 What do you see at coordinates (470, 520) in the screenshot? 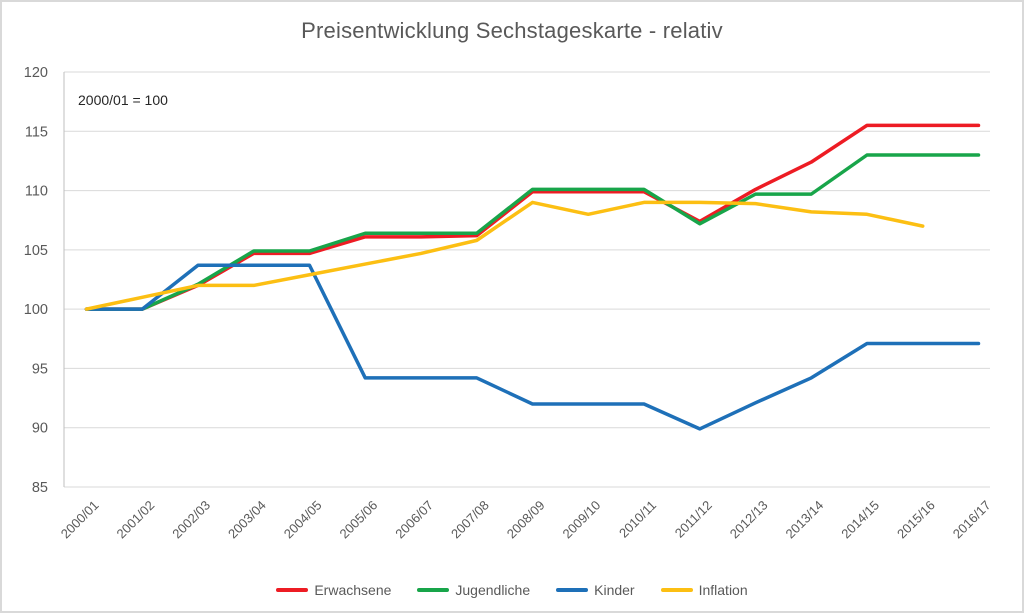
I see `x-axis-tick-label: 2007/08` at bounding box center [470, 520].